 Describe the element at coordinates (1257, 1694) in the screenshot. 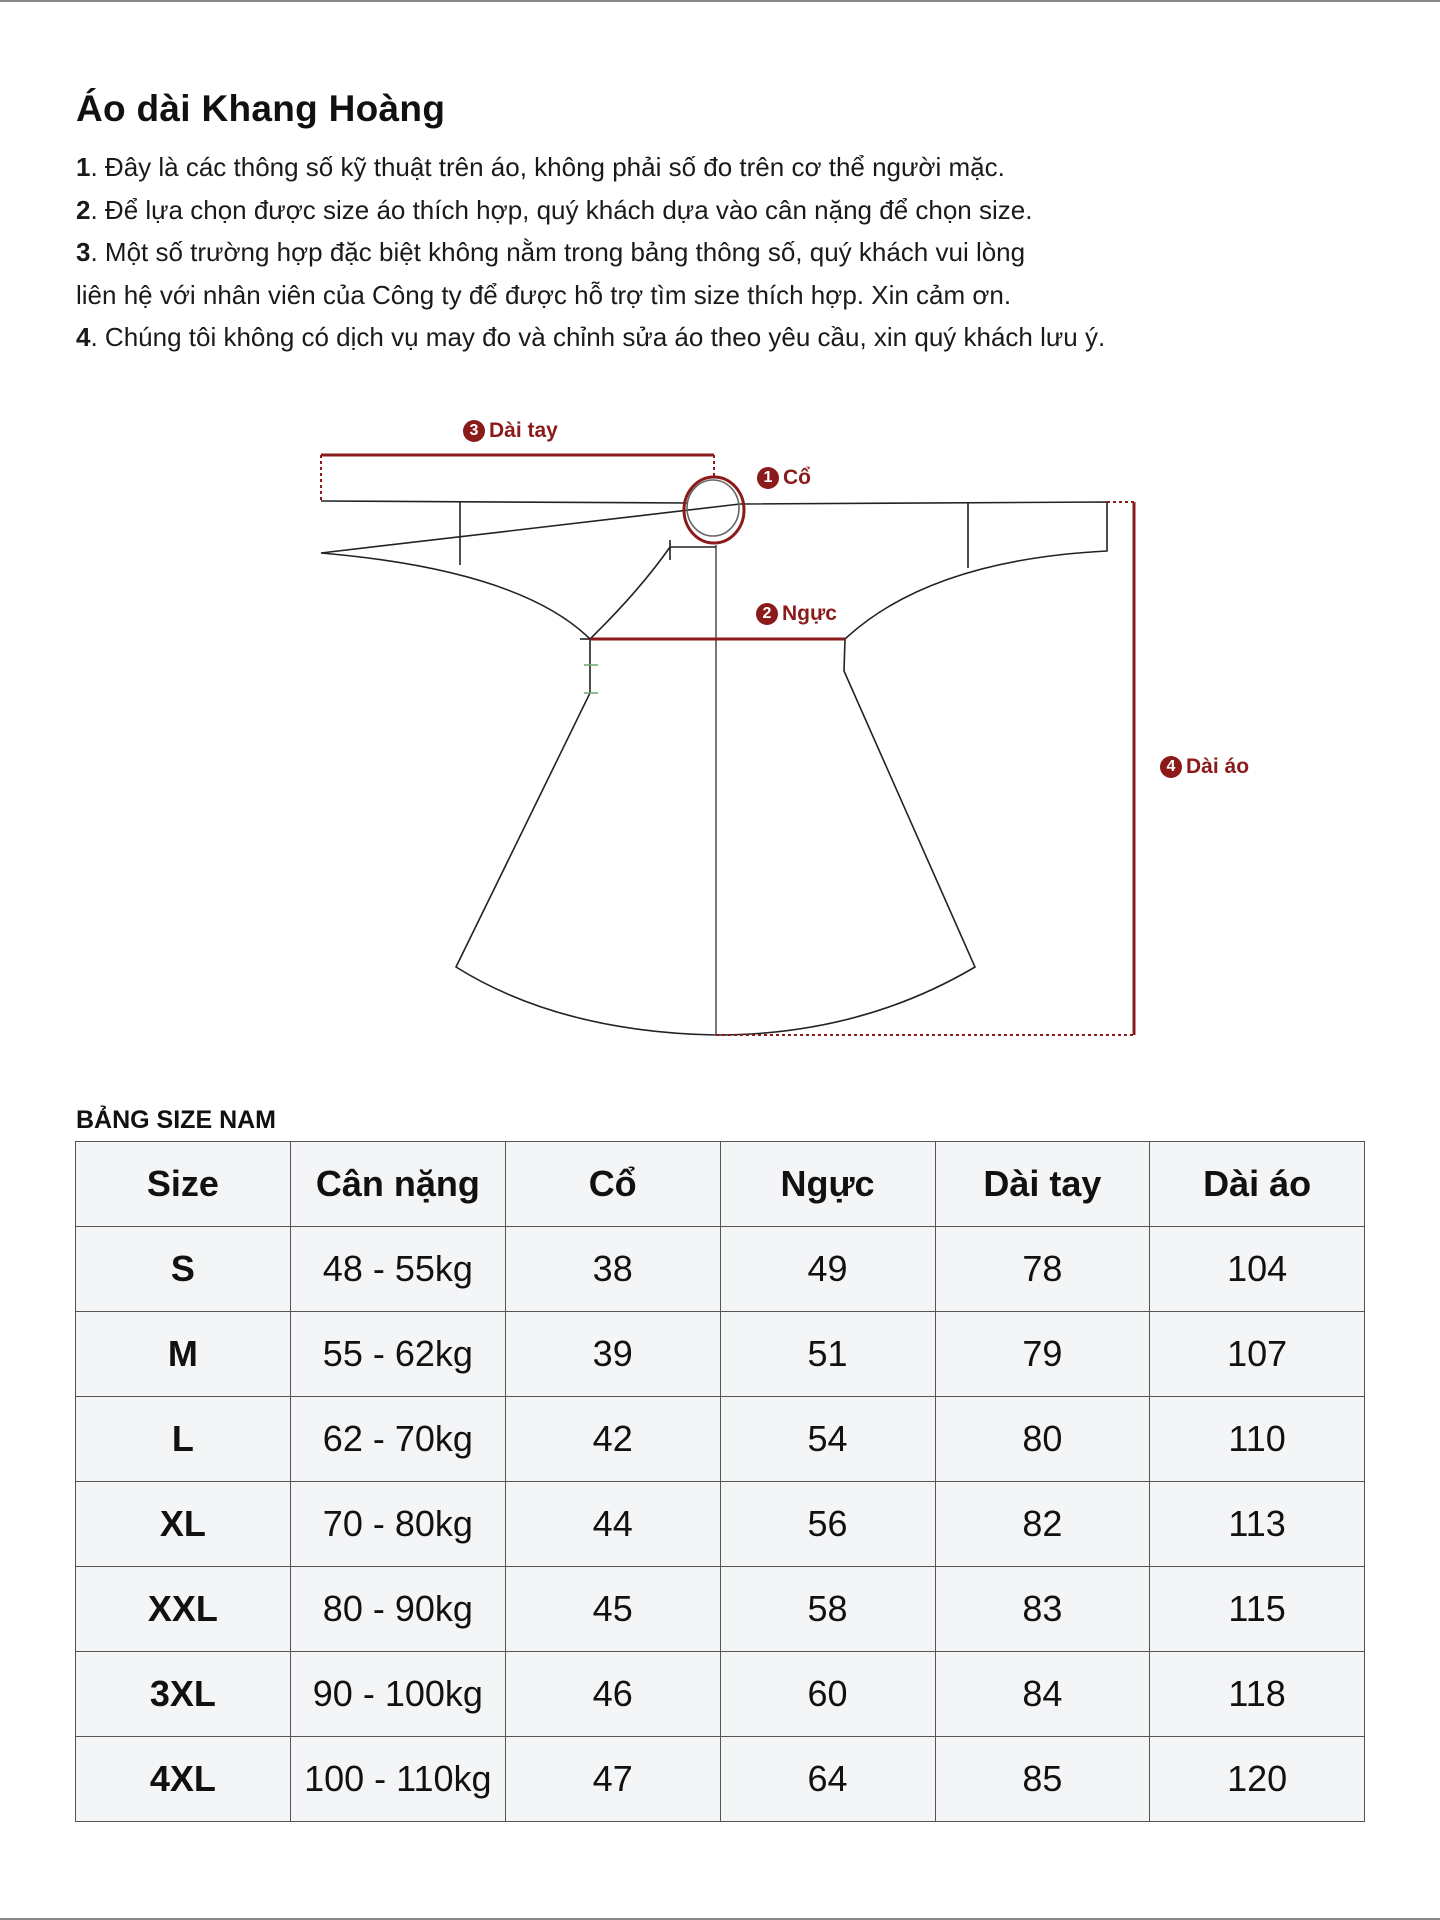

I see `table-cell: 118` at that location.